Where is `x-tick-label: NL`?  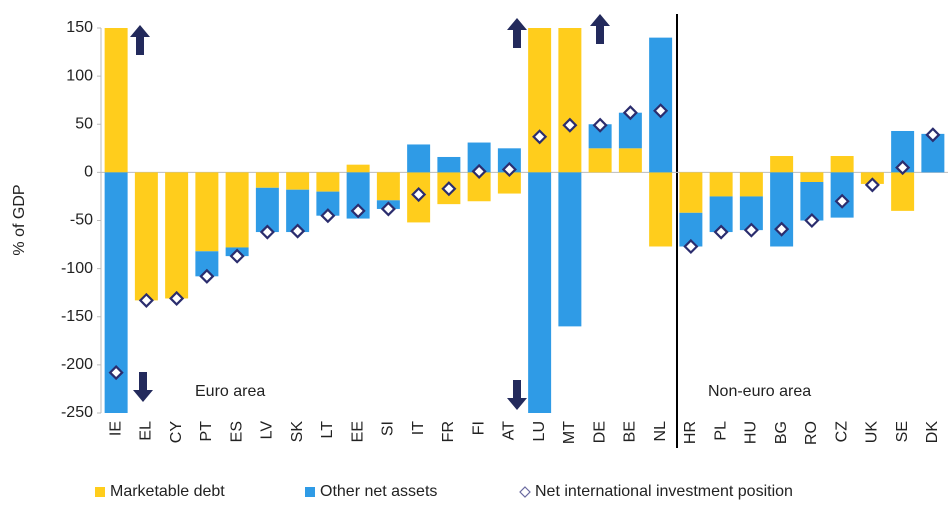
x-tick-label: NL is located at coordinates (660, 431).